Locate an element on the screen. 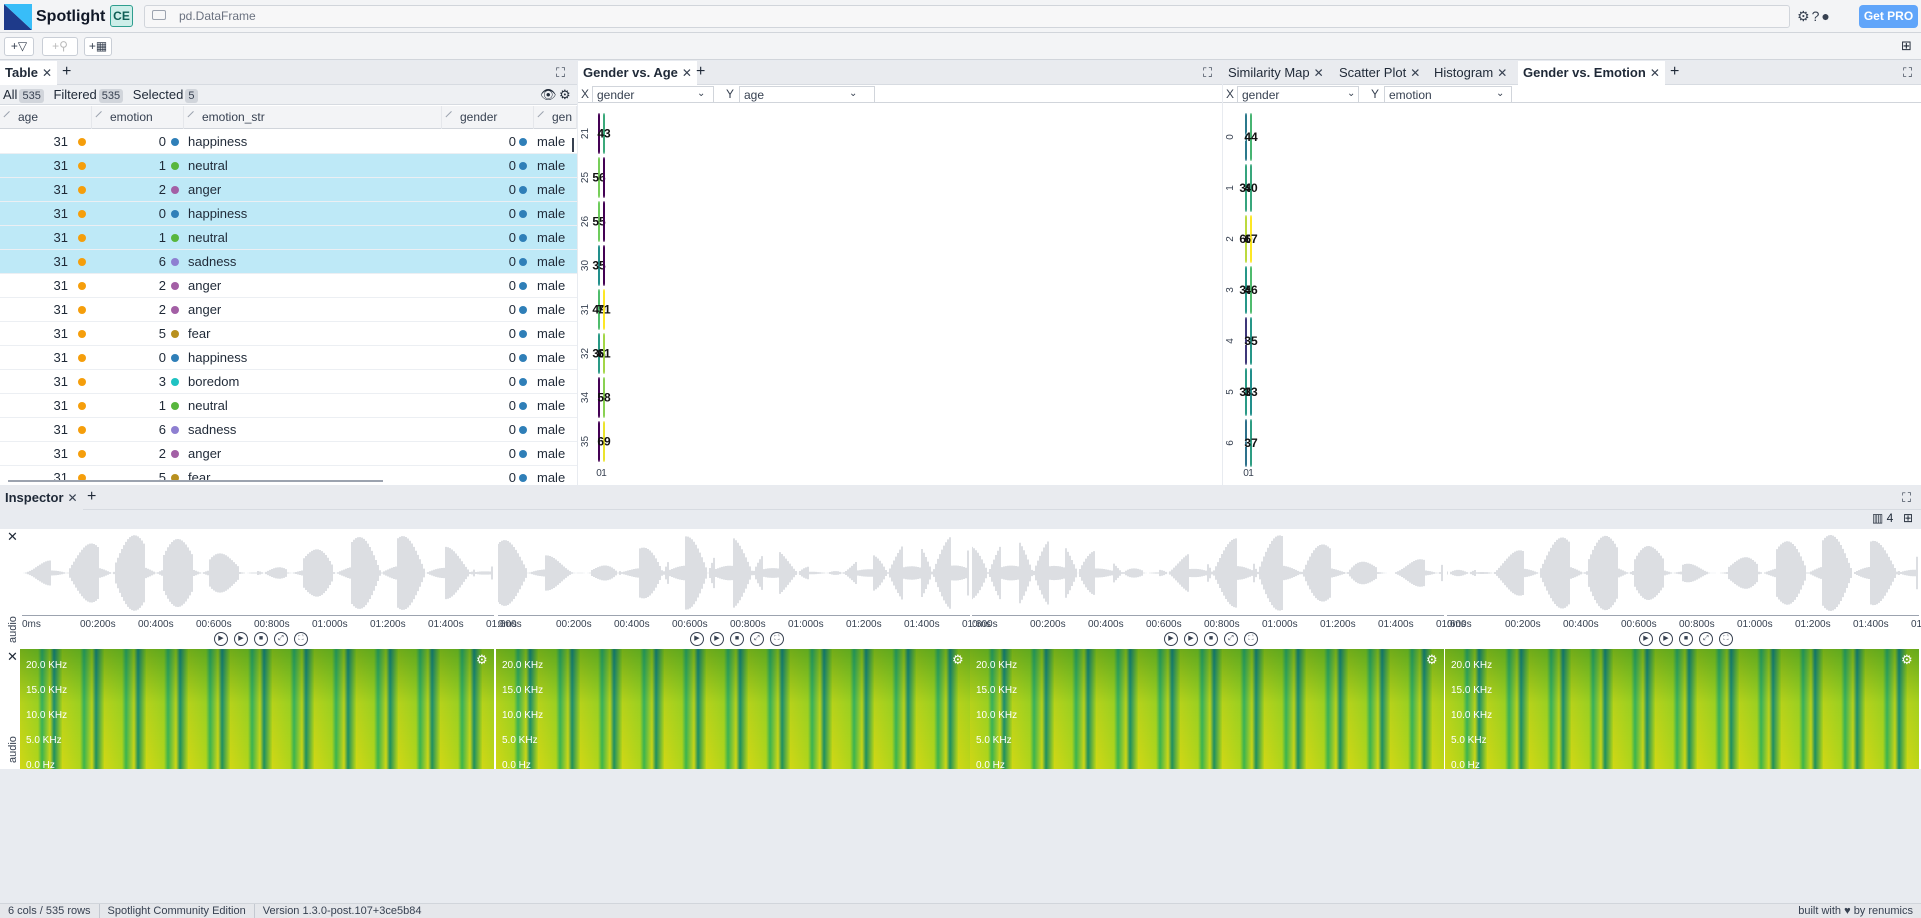 This screenshot has width=1921, height=918. tab-histogram: Histogram ✕ is located at coordinates (1471, 72).